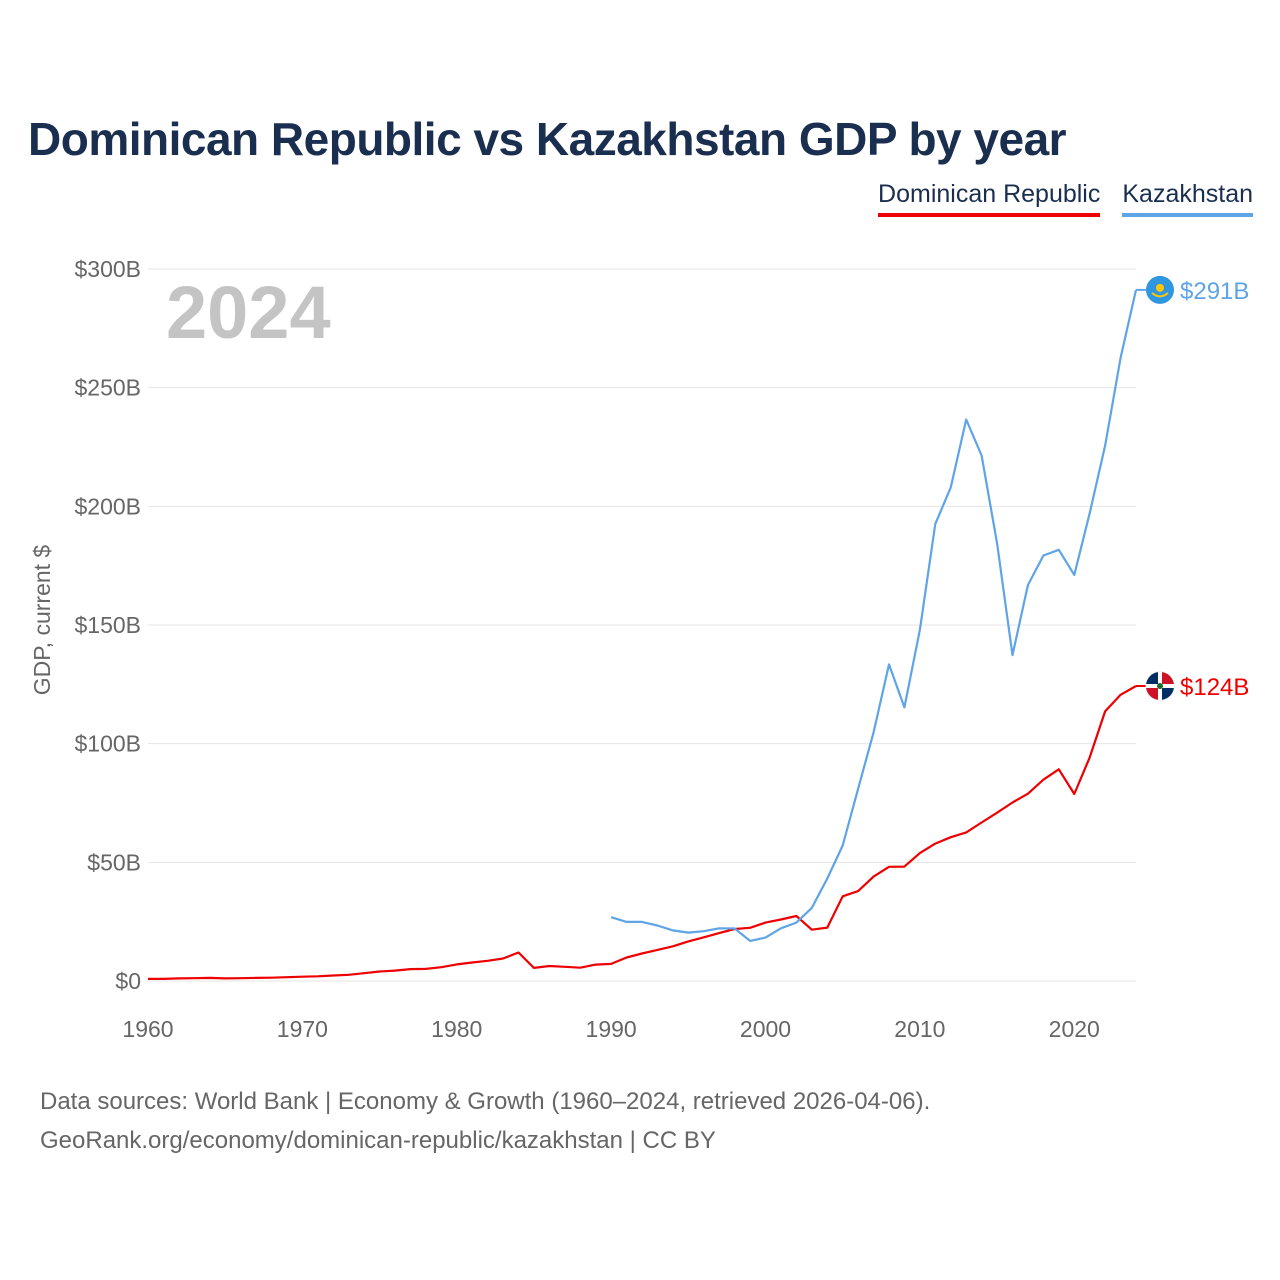 The height and width of the screenshot is (1280, 1280). I want to click on y-tick-label: $200B, so click(107, 506).